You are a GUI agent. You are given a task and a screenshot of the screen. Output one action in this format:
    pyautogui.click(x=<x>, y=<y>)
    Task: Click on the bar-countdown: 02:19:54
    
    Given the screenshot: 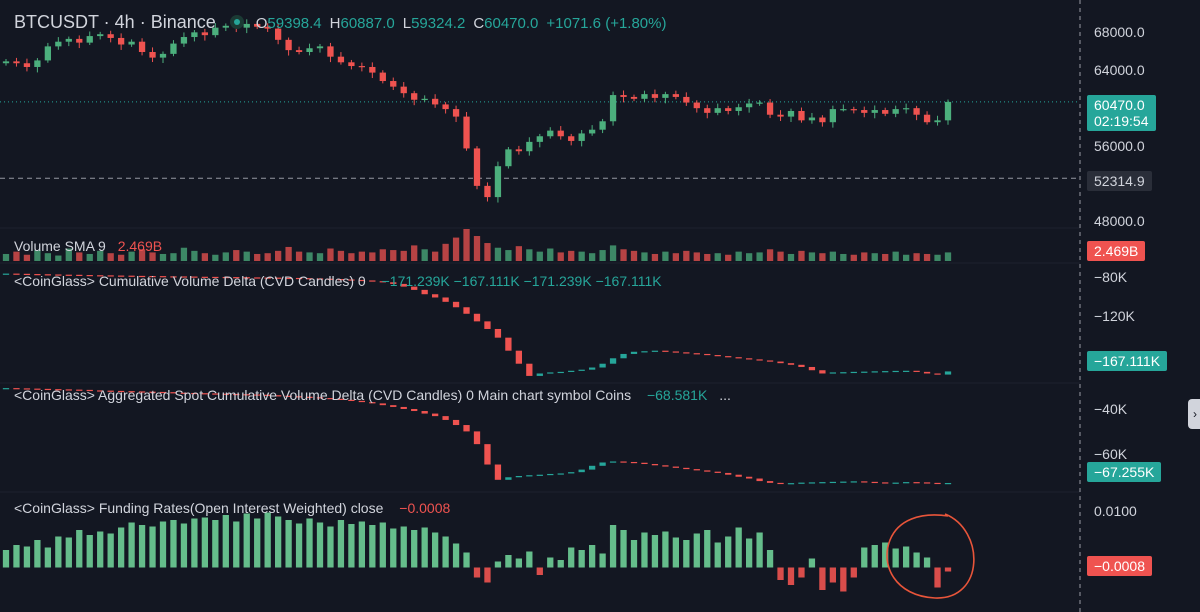 What is the action you would take?
    pyautogui.click(x=1121, y=121)
    